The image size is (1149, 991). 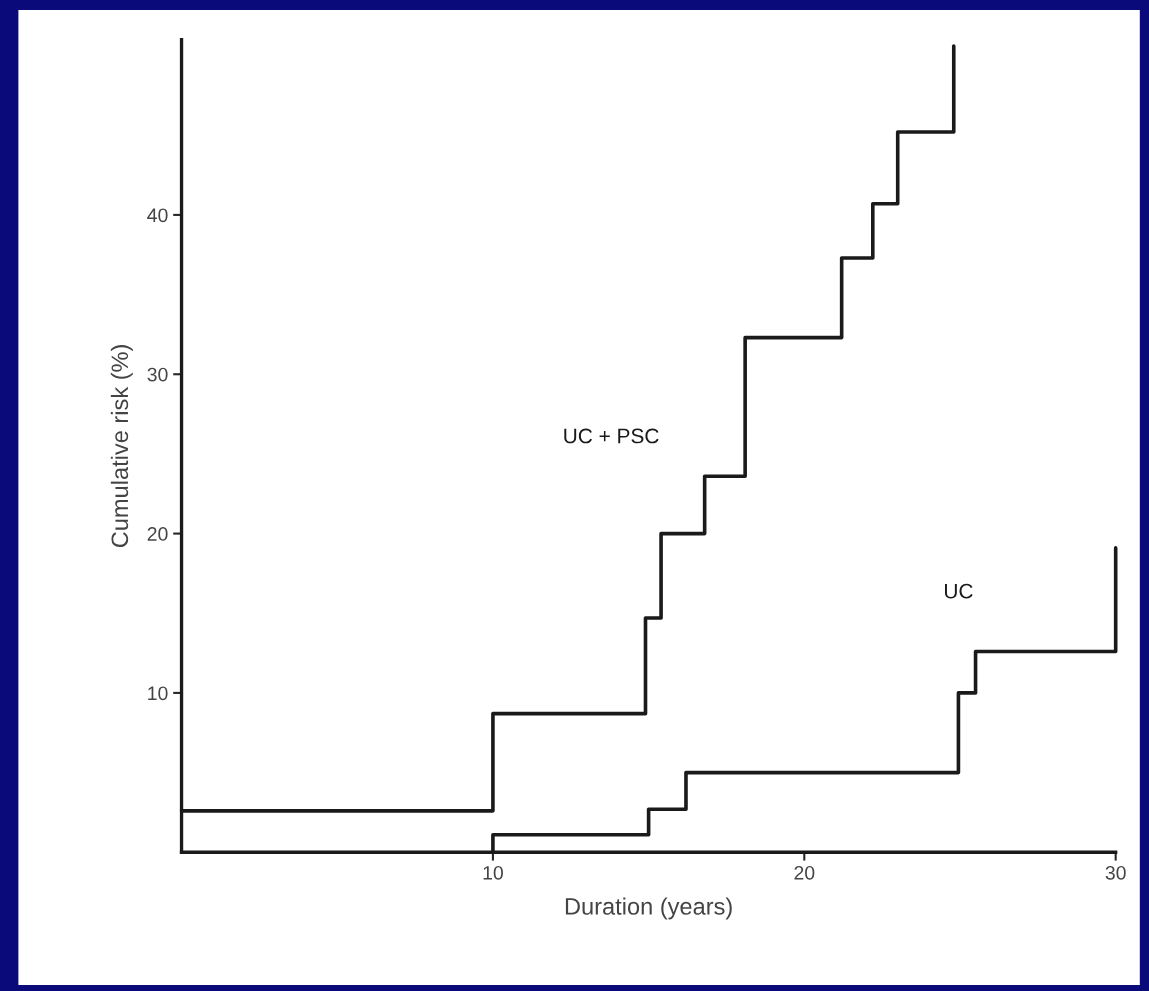 I want to click on y-axis-title: Cumulative risk (%), so click(x=121, y=446).